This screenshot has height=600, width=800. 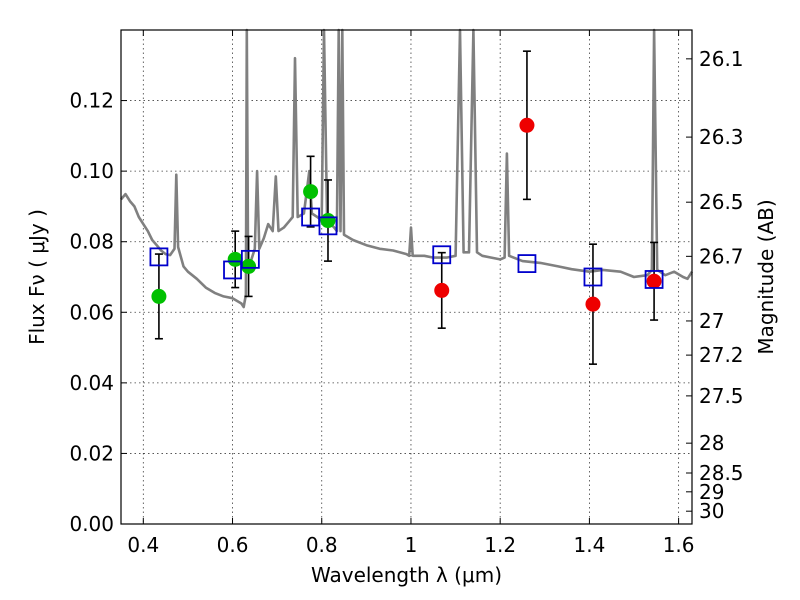 What do you see at coordinates (406, 575) in the screenshot?
I see `x-axis-title: Wavelength λ (μm)` at bounding box center [406, 575].